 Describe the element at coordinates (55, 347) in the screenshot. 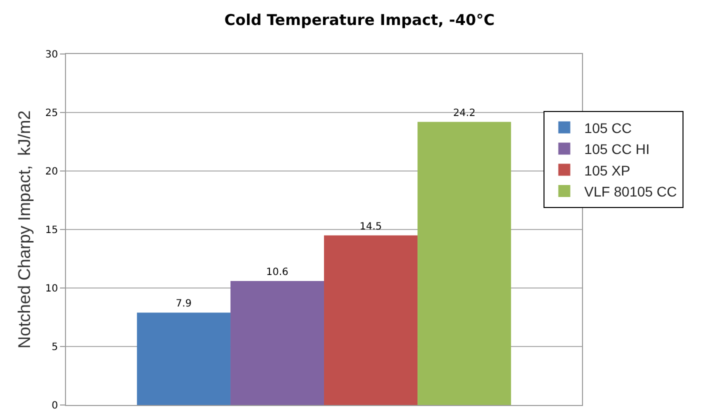

I see `y-tick-label: 5` at that location.